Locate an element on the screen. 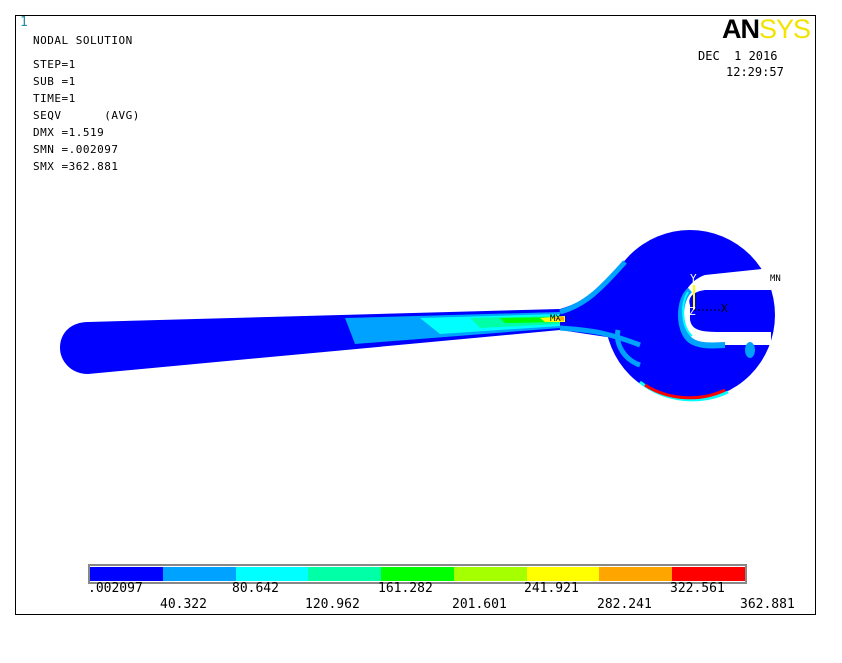 The image size is (842, 663). smx-label: SMX =362.881 is located at coordinates (76, 166).